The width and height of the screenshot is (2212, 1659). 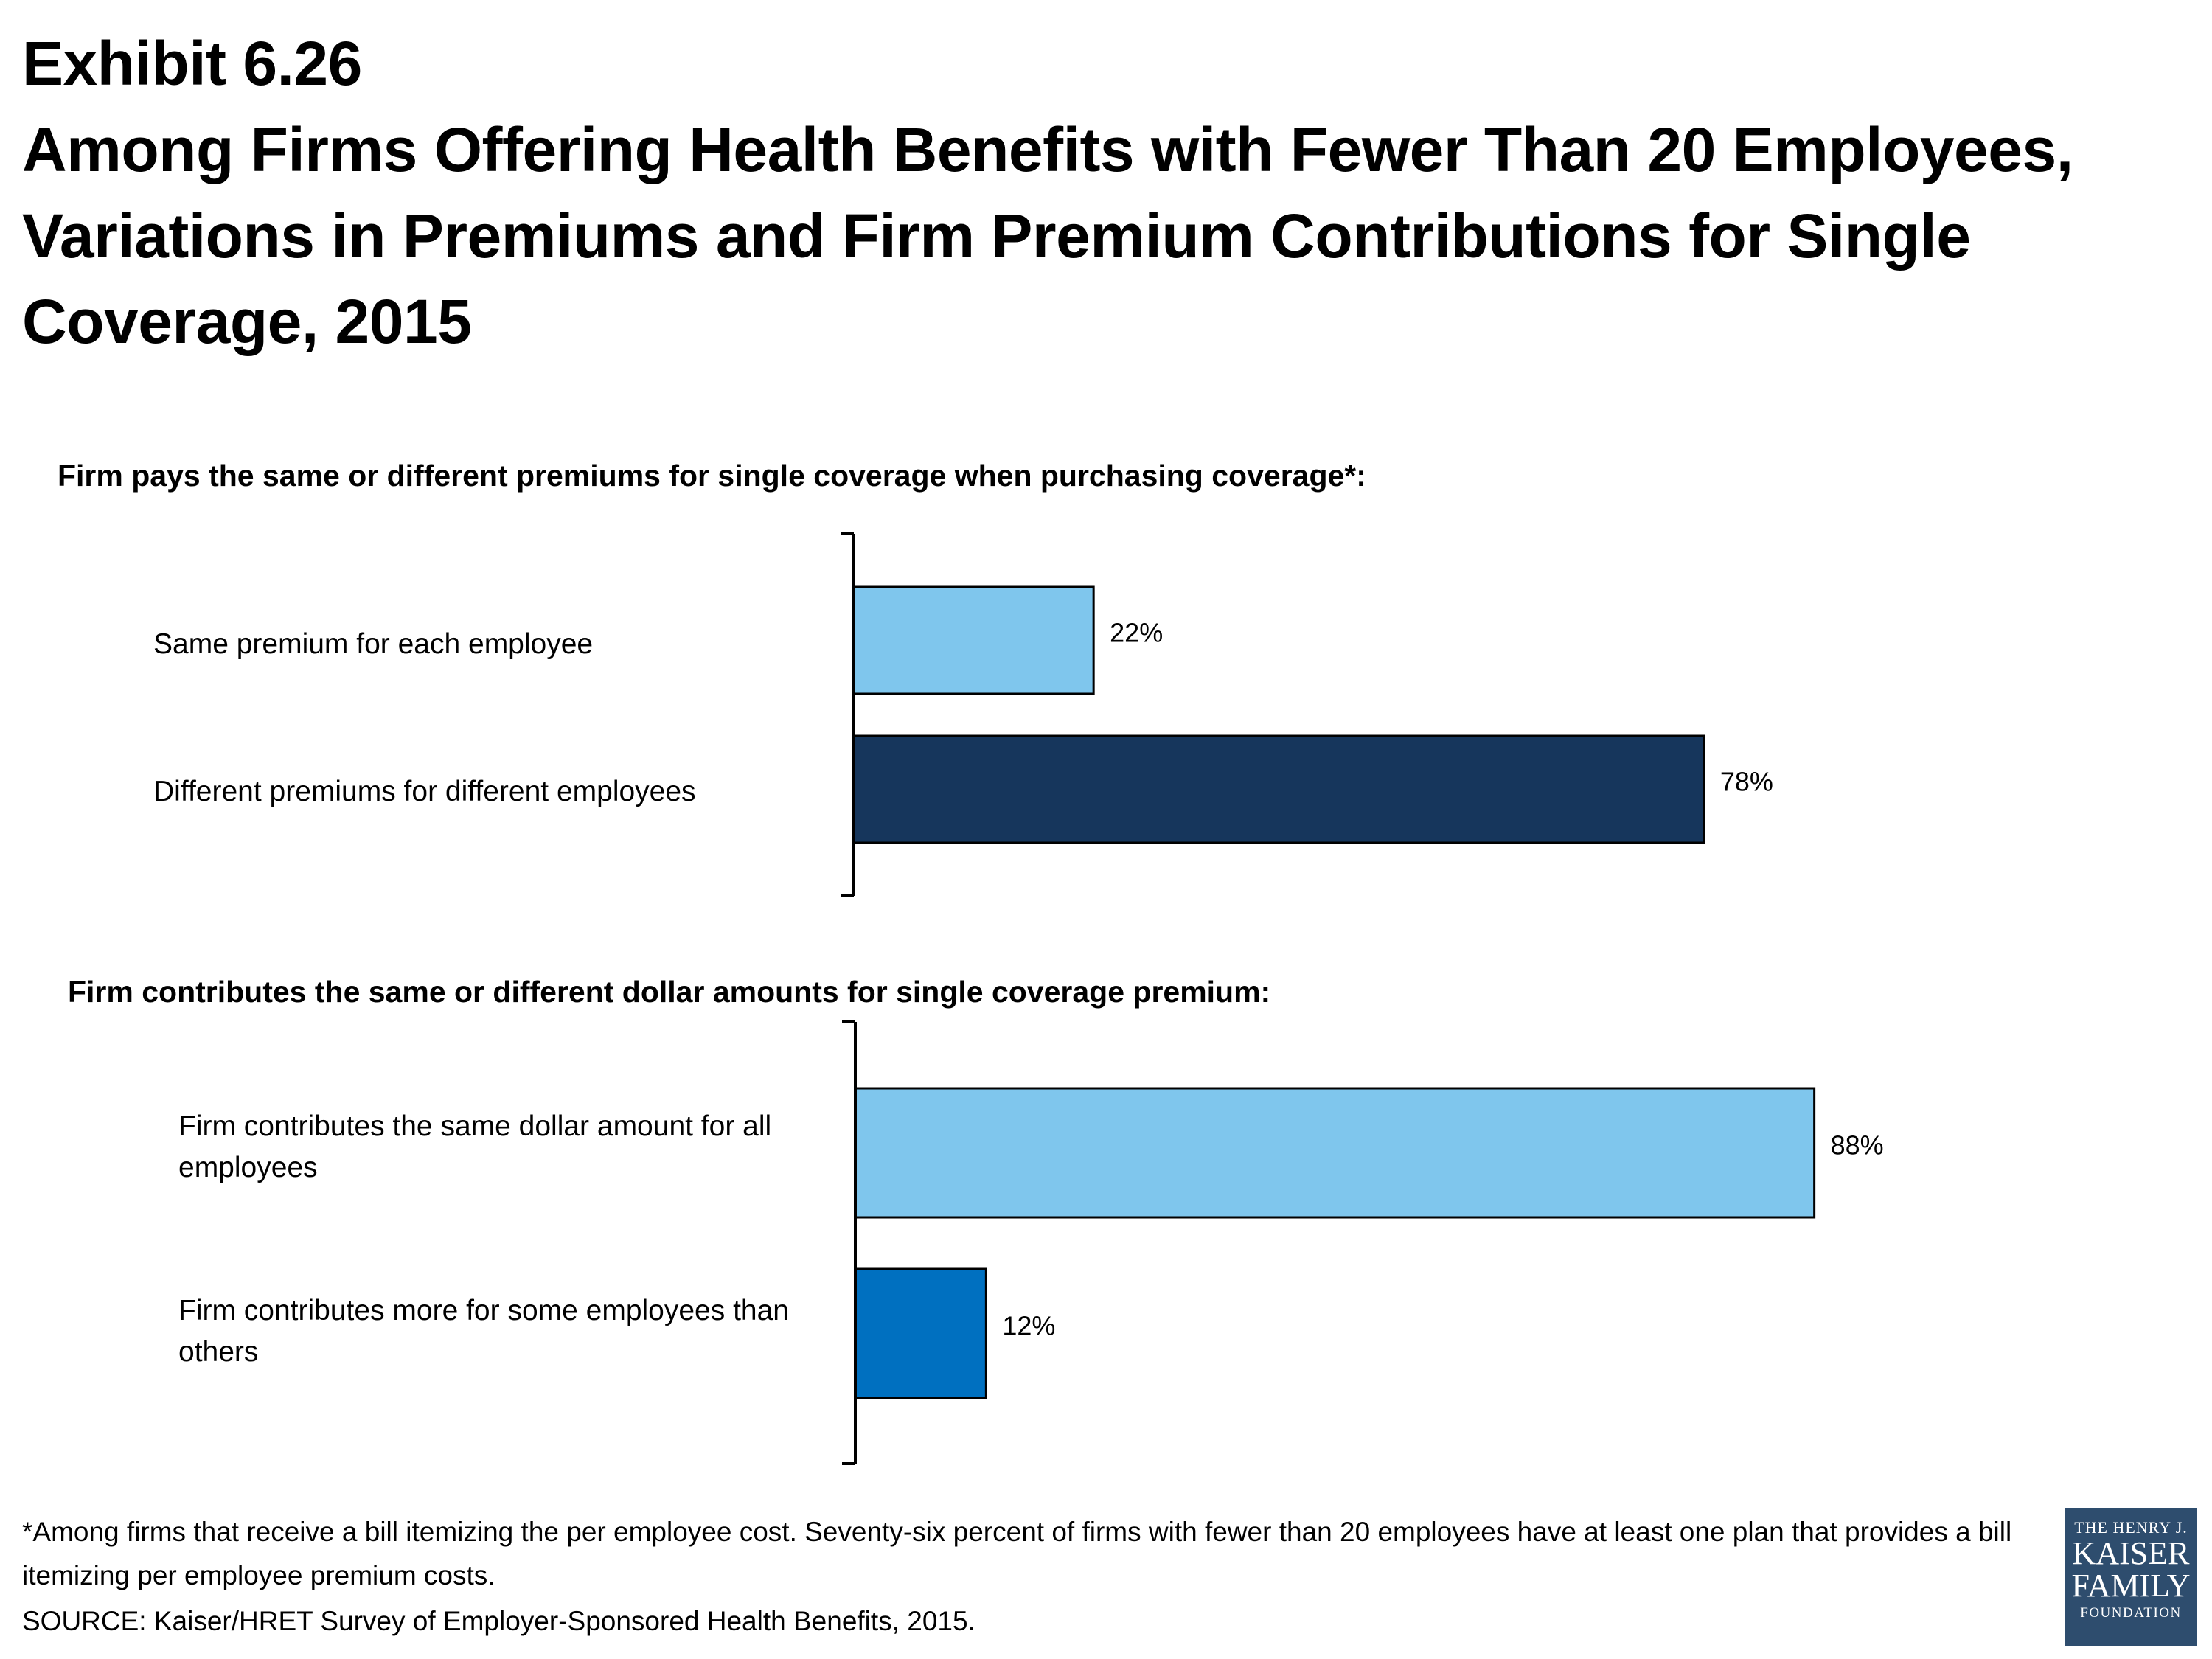 I want to click on logo-line-3: FAMILY, so click(x=2131, y=1586).